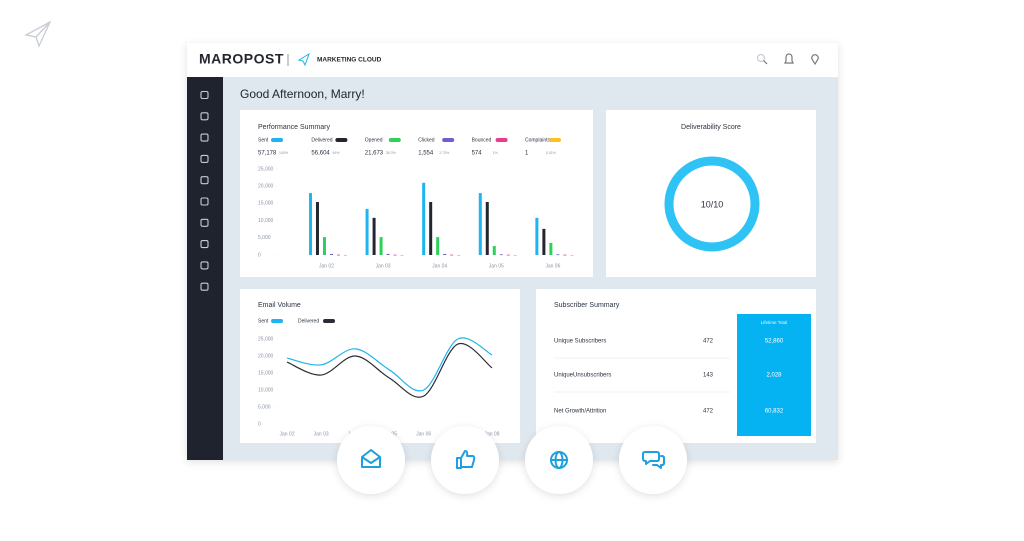  What do you see at coordinates (512, 460) in the screenshot?
I see `feature-icons` at bounding box center [512, 460].